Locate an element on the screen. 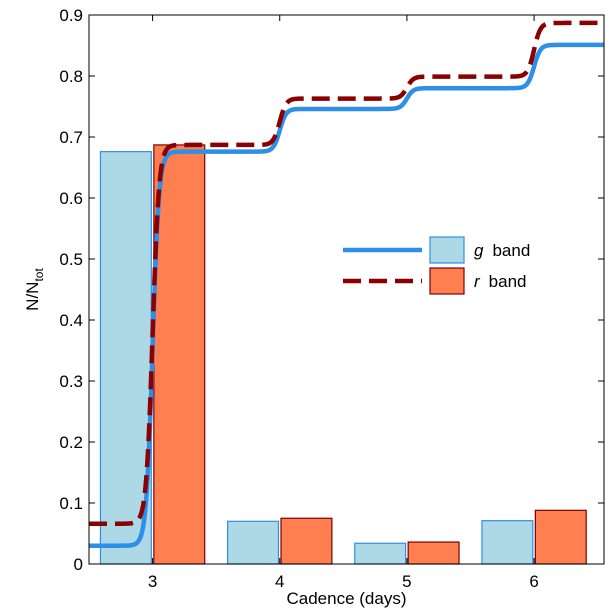 The image size is (612, 611). y-tick-label: 0.8 is located at coordinates (71, 76).